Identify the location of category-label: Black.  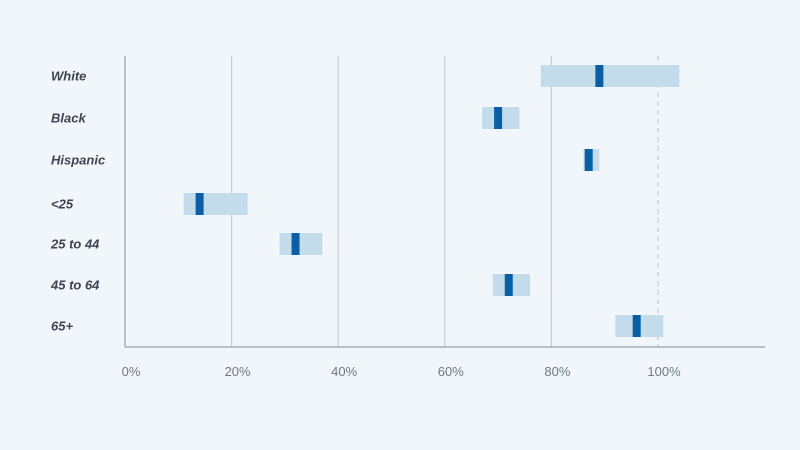
(68, 117).